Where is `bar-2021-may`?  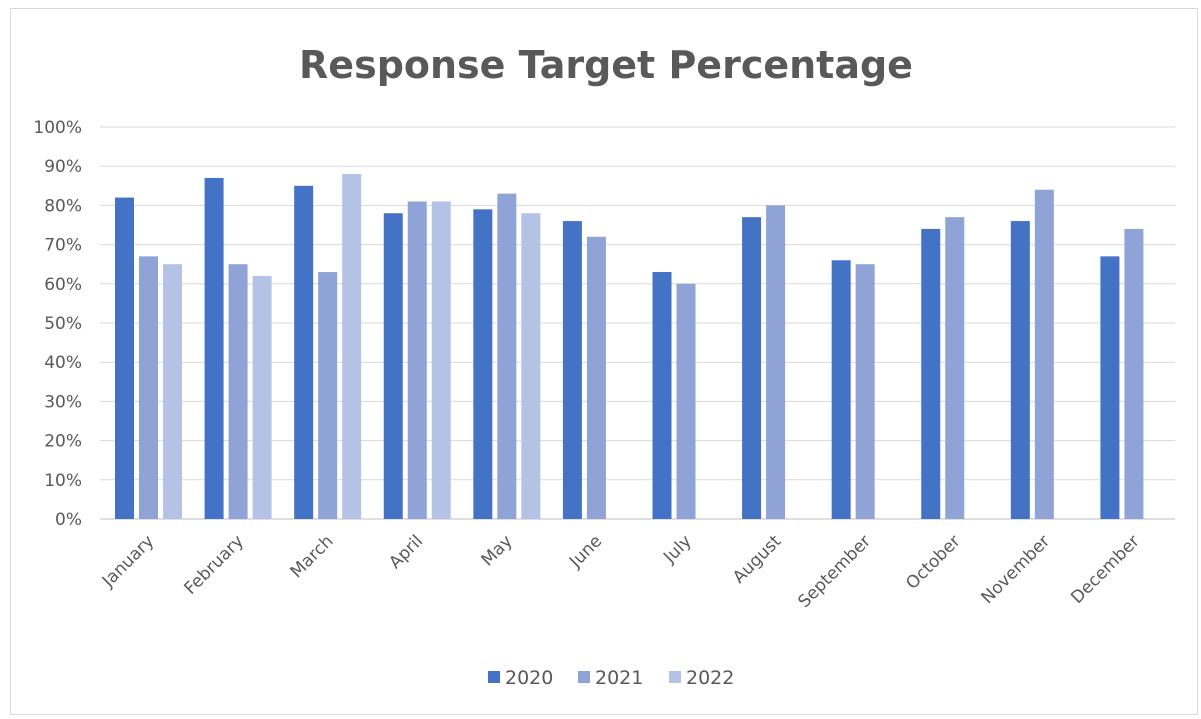 bar-2021-may is located at coordinates (507, 356).